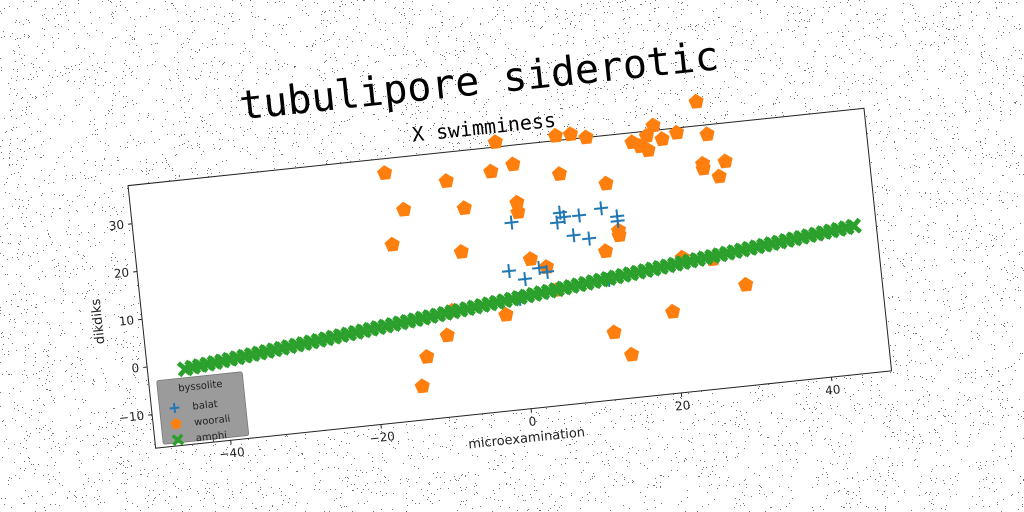 This screenshot has width=1024, height=512. What do you see at coordinates (232, 453) in the screenshot?
I see `x-tick-label: −40` at bounding box center [232, 453].